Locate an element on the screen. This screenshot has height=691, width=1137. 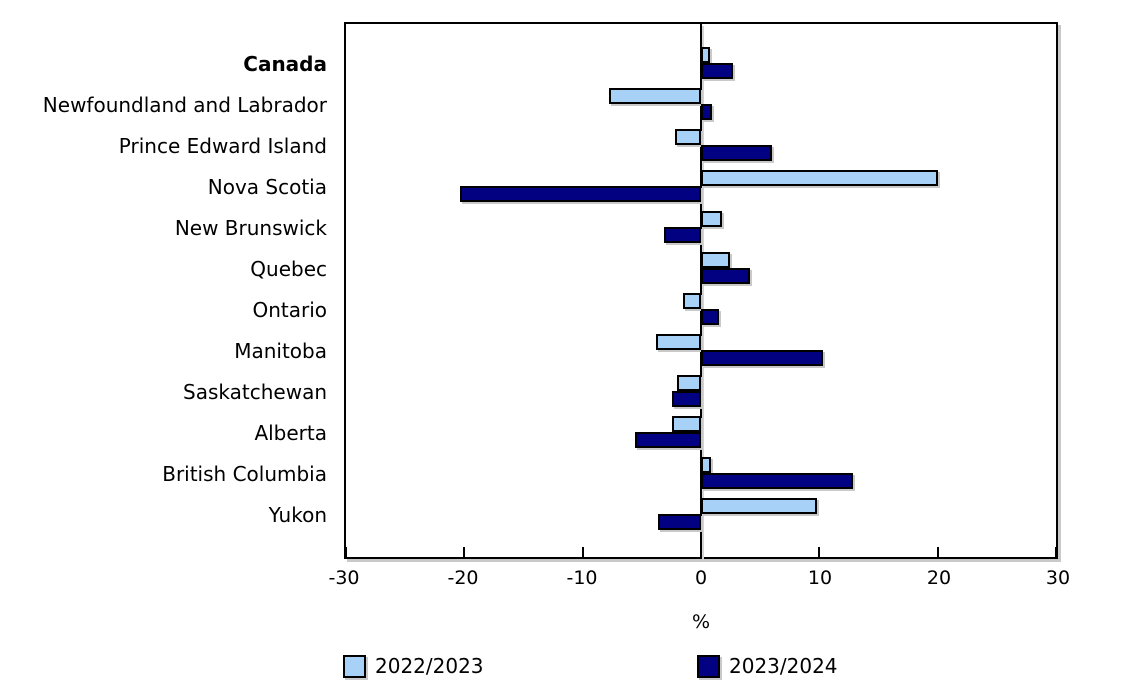
category-label-new-brunswick: New Brunswick is located at coordinates (250, 227).